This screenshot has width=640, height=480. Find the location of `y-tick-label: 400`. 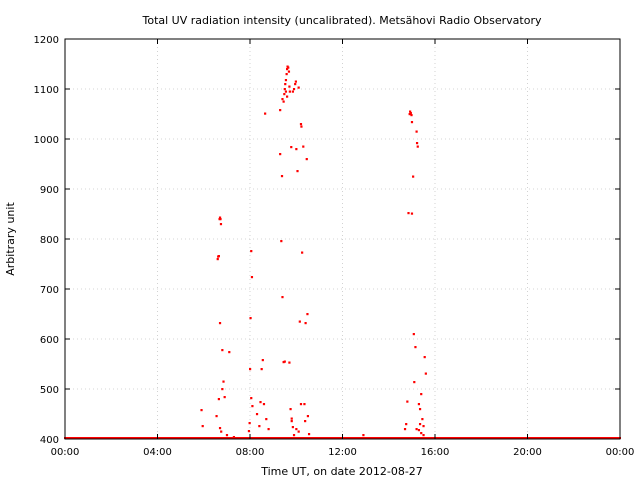

y-tick-label: 400 is located at coordinates (49, 440).